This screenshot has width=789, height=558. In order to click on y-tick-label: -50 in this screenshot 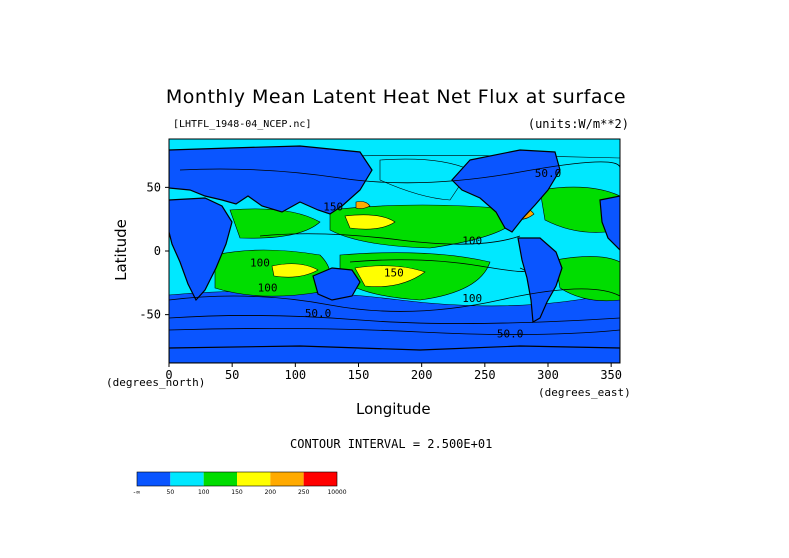, I will do `click(150, 315)`.